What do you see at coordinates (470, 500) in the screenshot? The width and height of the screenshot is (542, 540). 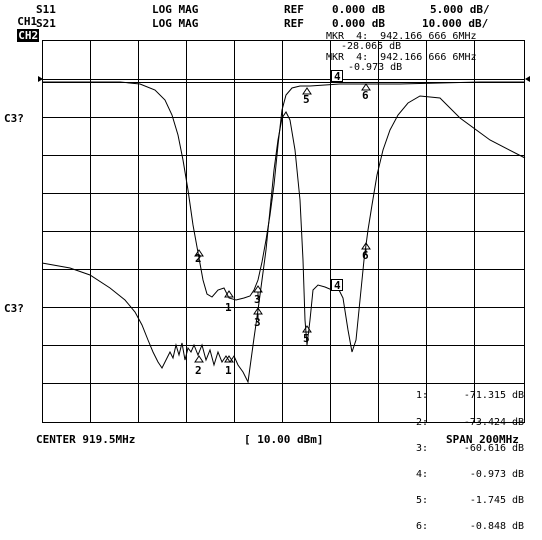 I see `marker-table-row: 5: -1.745 dB` at bounding box center [470, 500].